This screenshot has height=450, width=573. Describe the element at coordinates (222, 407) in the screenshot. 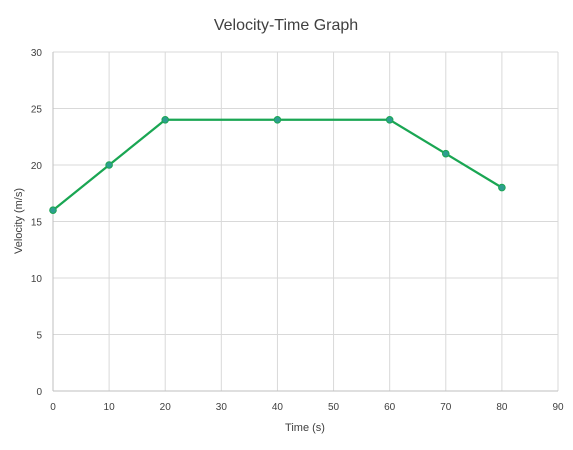

I see `x-tick-label: 30` at that location.